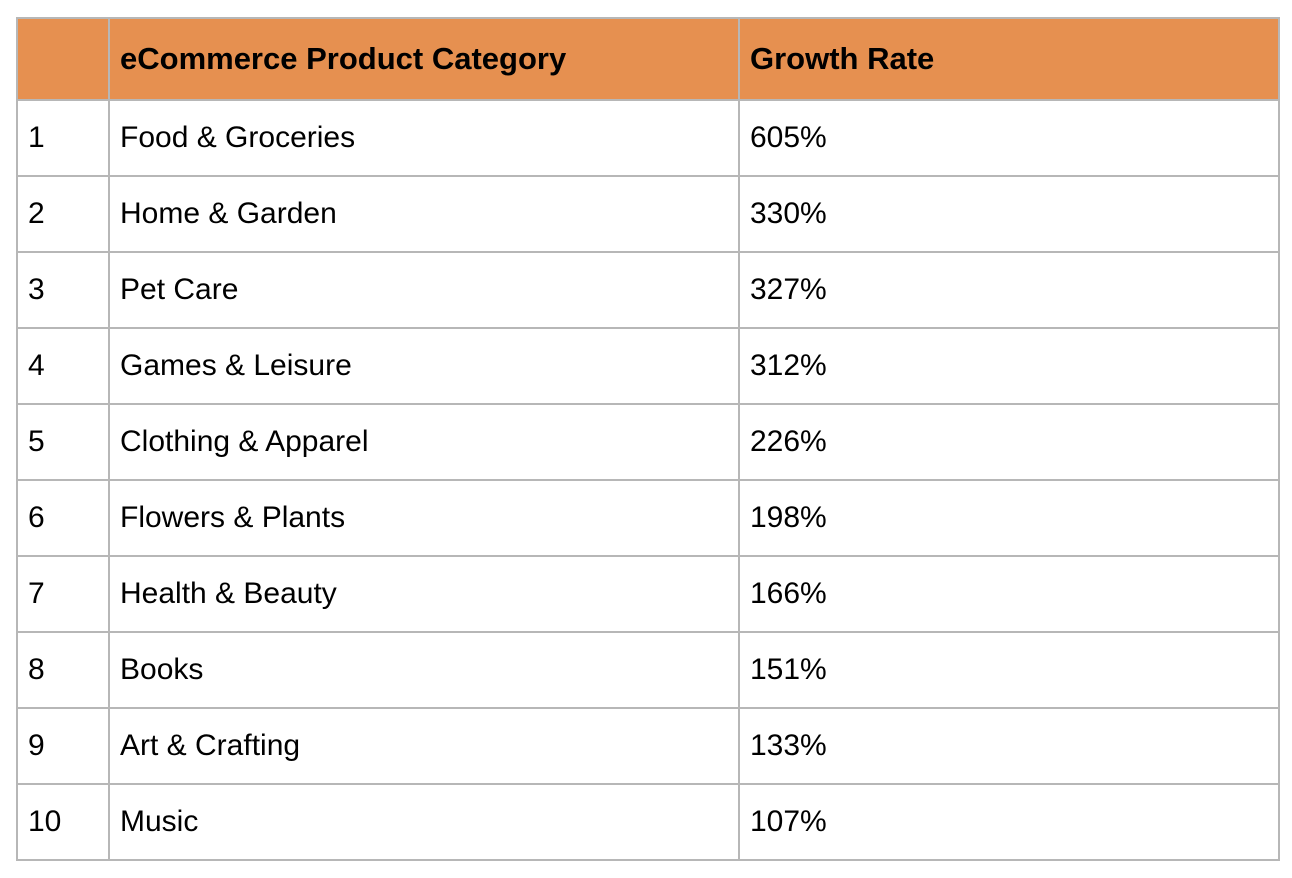 This screenshot has height=878, width=1292. I want to click on growth-rate-cell: 166%, so click(1009, 594).